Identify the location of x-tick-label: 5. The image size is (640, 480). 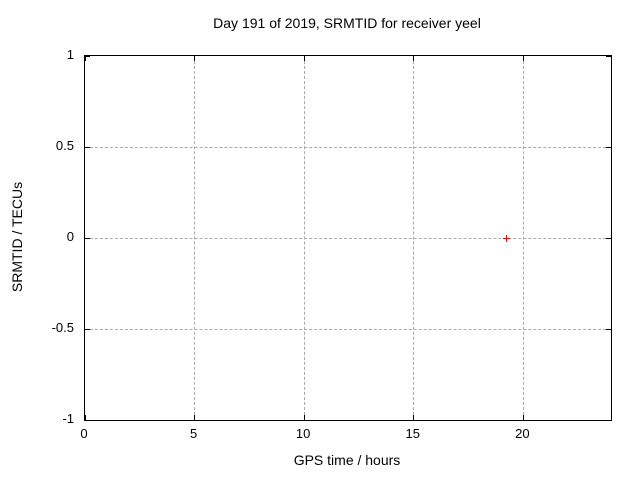
(193, 433).